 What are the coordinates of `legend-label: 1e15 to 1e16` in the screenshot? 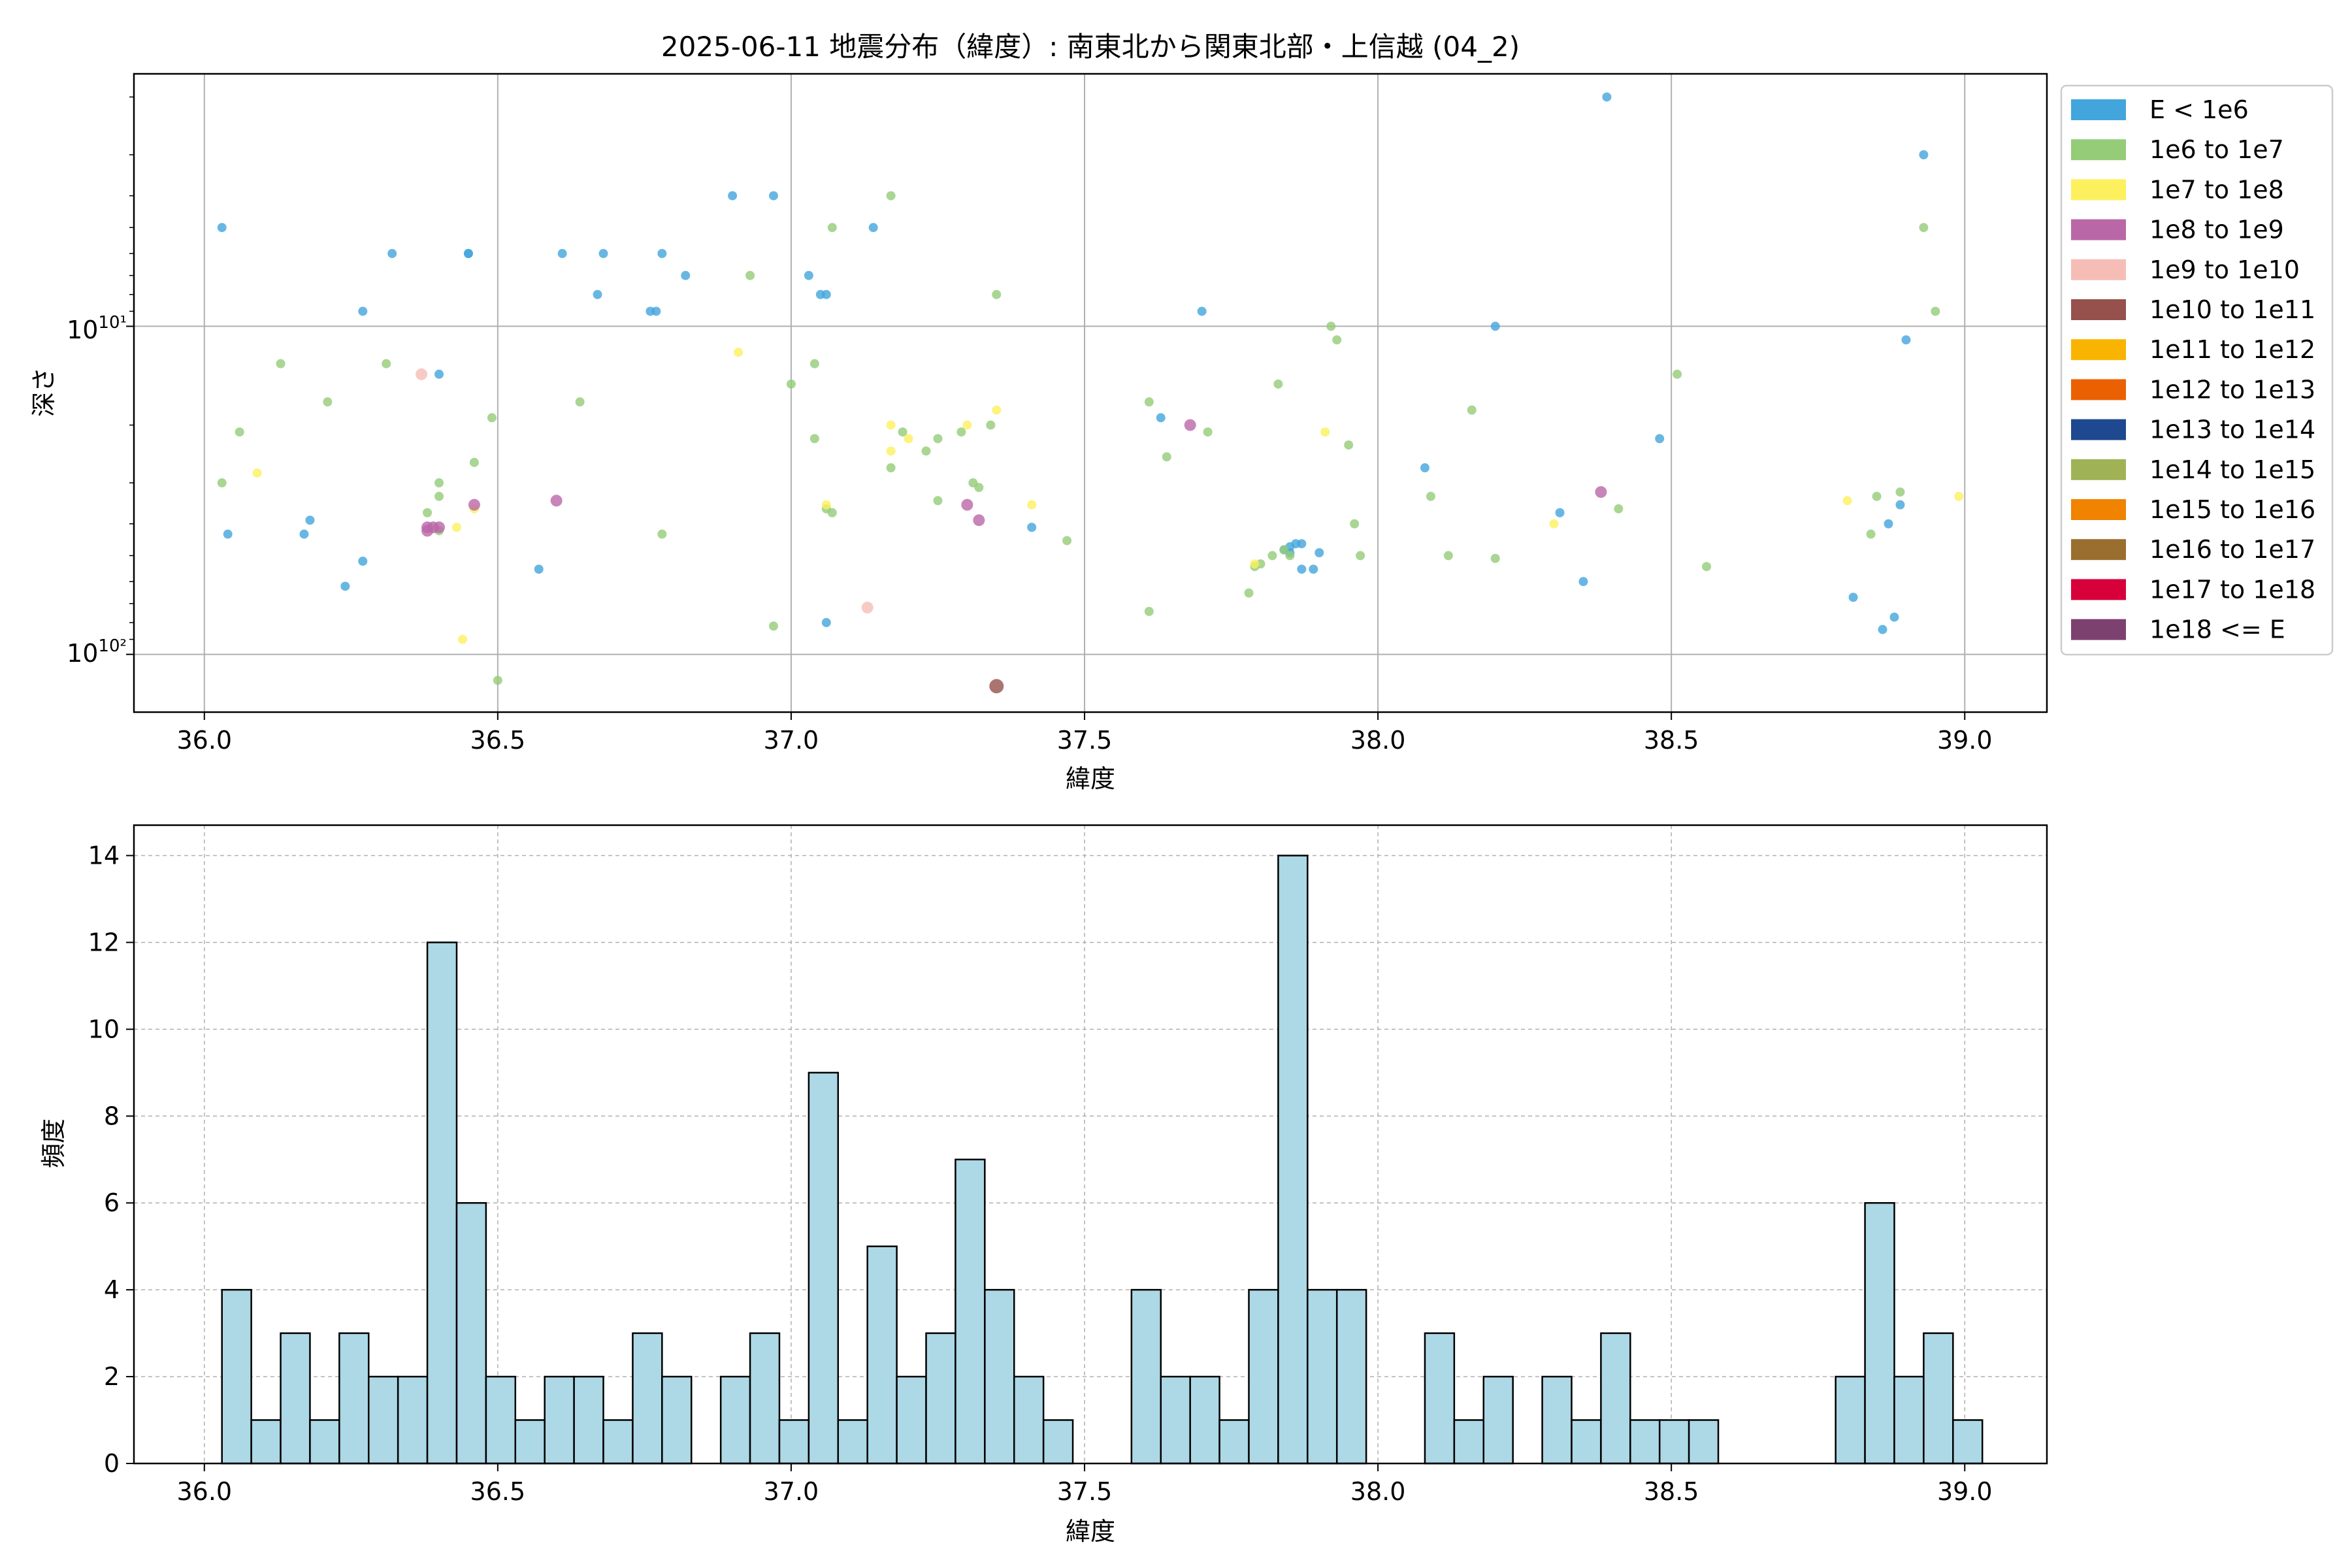 It's located at (2232, 509).